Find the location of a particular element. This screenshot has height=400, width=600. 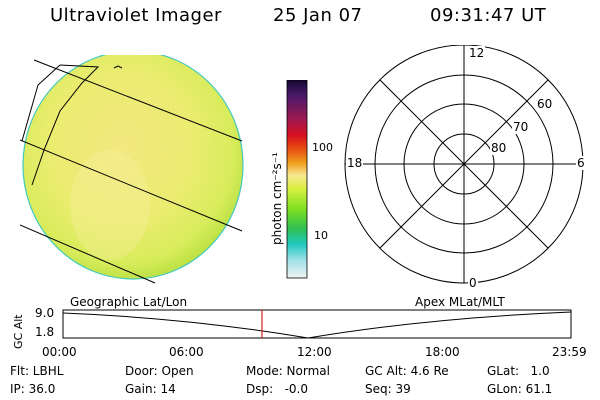

color-scale-bar is located at coordinates (297, 179).